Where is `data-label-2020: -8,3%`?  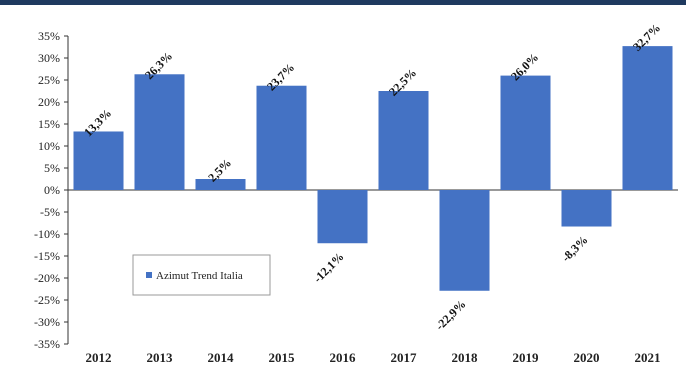
data-label-2020: -8,3% is located at coordinates (575, 249).